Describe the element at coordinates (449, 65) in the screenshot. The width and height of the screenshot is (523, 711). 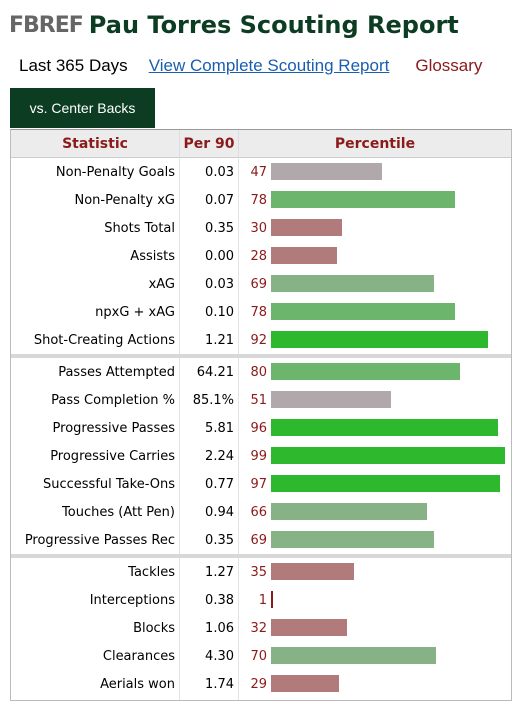
I see `glossary-link: Glossary` at that location.